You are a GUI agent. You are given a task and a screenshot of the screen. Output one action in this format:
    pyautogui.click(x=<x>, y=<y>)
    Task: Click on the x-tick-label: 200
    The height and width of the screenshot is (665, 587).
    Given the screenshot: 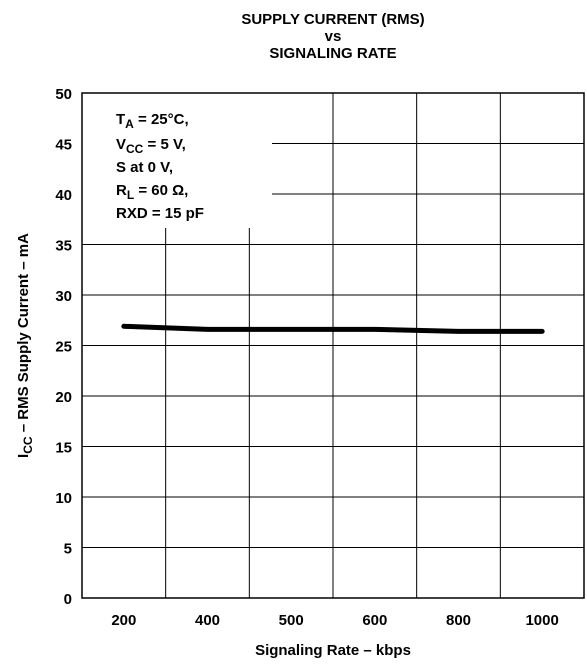 What is the action you would take?
    pyautogui.click(x=123, y=620)
    